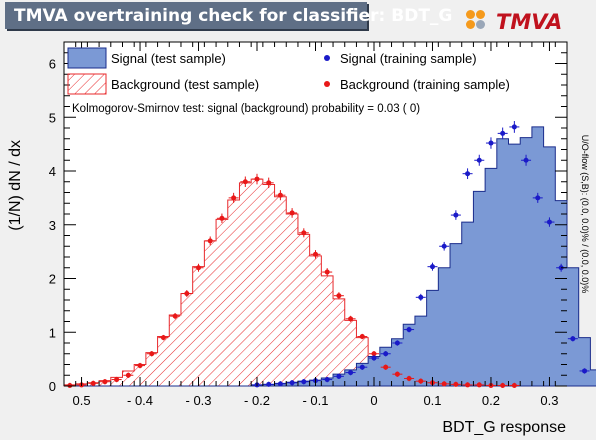 This screenshot has height=440, width=596. Describe the element at coordinates (82, 400) in the screenshot. I see `x-tick-label: 0.5` at that location.